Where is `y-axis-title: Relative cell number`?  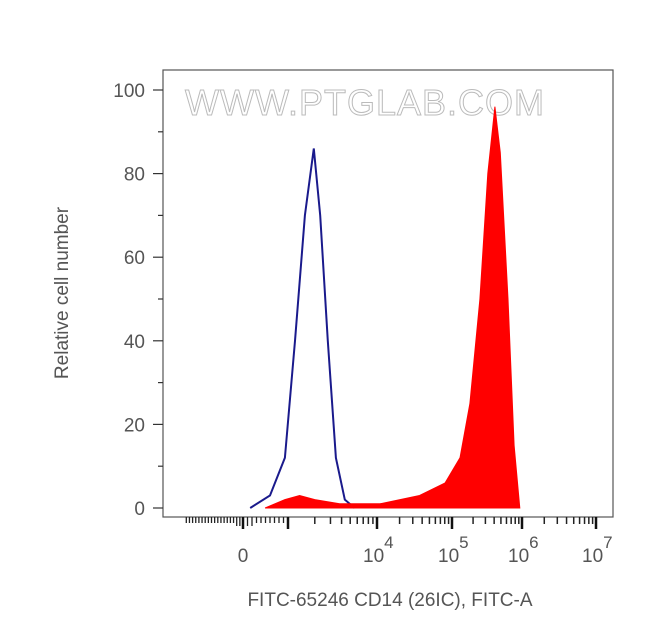
y-axis-title: Relative cell number is located at coordinates (62, 292).